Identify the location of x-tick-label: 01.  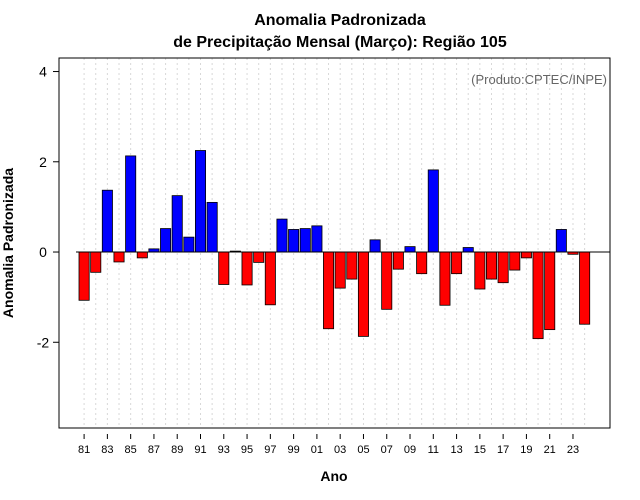
(317, 450).